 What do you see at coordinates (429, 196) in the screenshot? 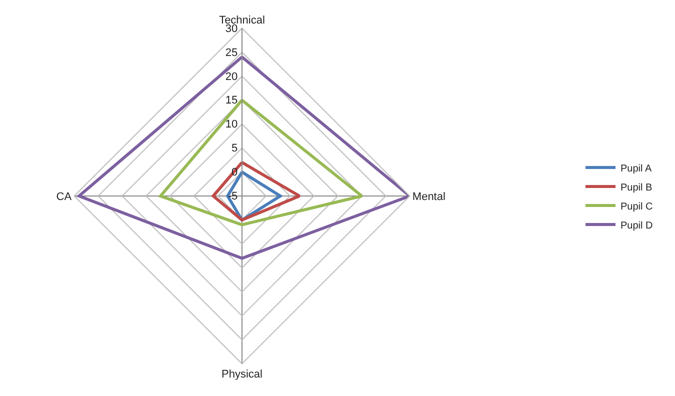
I see `spoke-label: Mental` at bounding box center [429, 196].